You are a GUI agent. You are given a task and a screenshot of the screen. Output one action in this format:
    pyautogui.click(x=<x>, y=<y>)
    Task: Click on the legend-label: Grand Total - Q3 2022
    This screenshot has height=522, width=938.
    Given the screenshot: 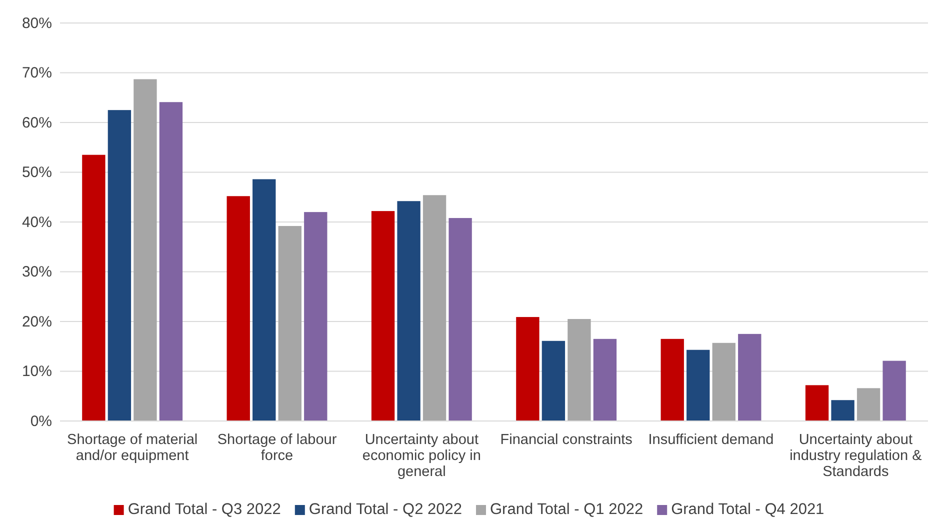 What is the action you would take?
    pyautogui.click(x=204, y=509)
    